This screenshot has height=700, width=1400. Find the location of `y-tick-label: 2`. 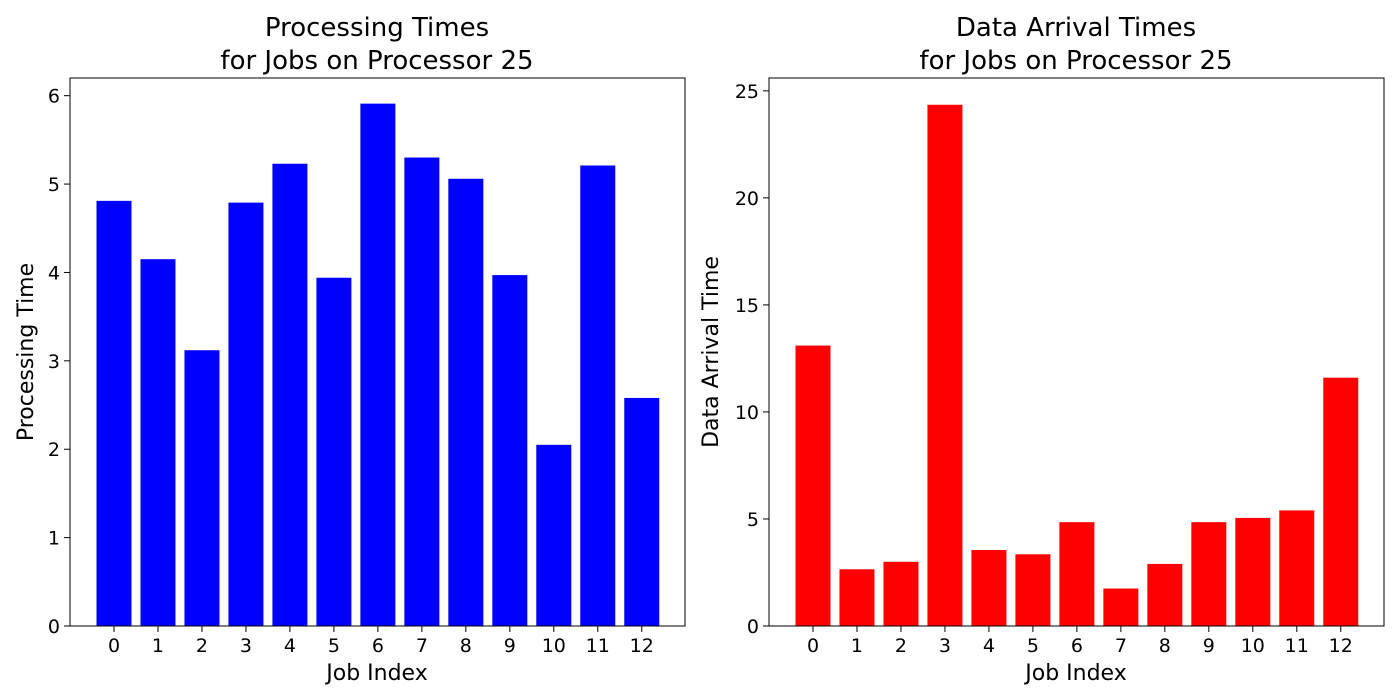

y-tick-label: 2 is located at coordinates (54, 450).